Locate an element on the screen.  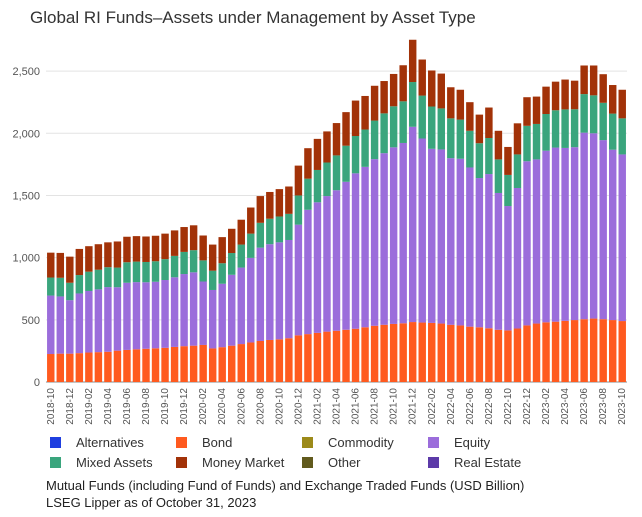
x-tick-label: 2019-04 is located at coordinates (108, 406).